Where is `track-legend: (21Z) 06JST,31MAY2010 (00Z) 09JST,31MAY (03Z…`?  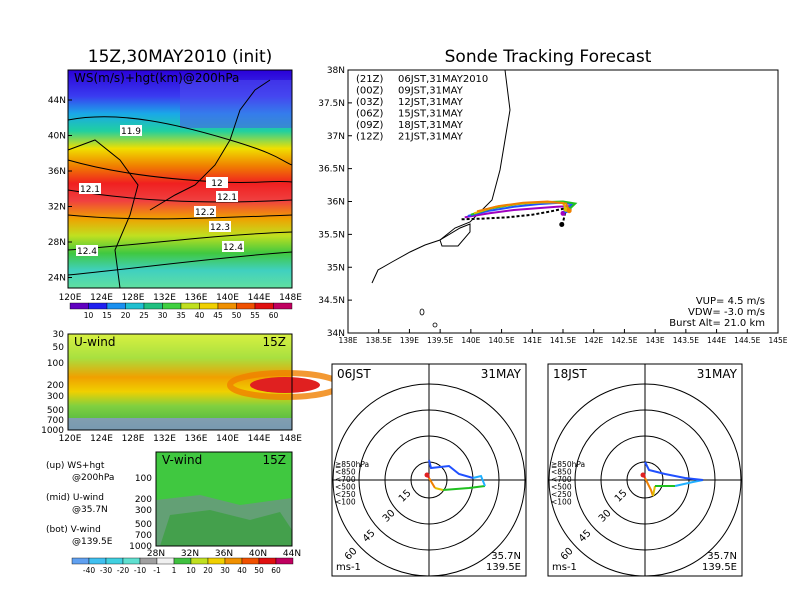
track-legend: (21Z) 06JST,31MAY2010 (00Z) 09JST,31MAY (03Z… is located at coordinates (422, 108).